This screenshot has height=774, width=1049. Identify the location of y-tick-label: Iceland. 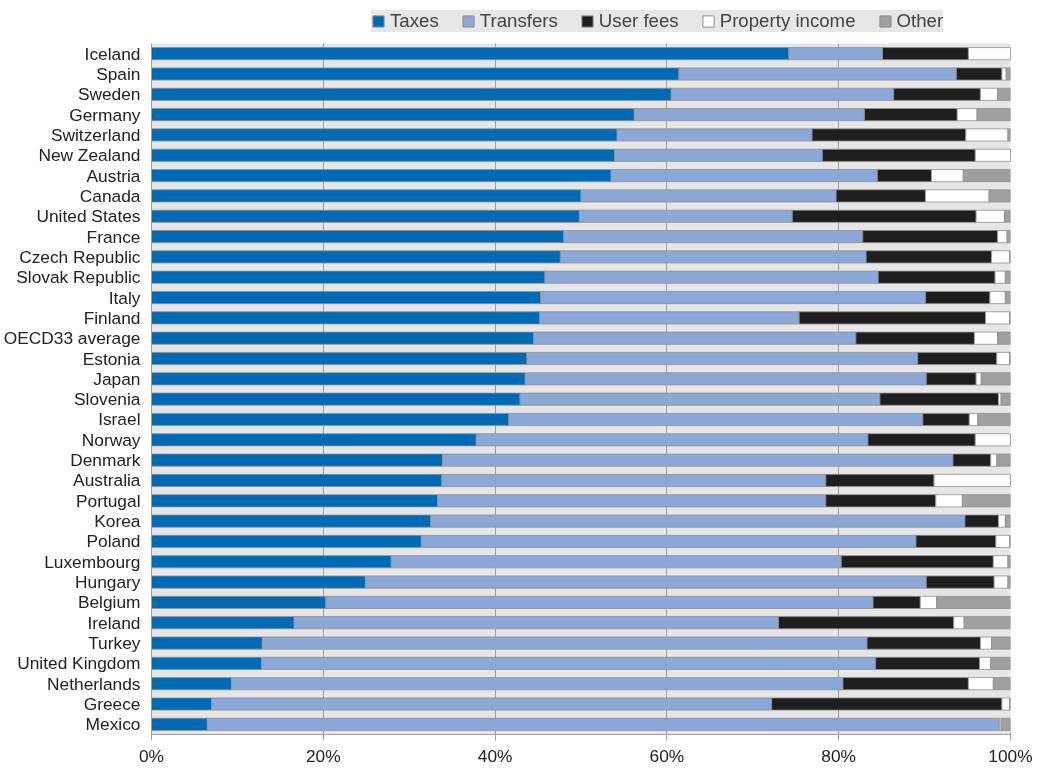
(112, 53).